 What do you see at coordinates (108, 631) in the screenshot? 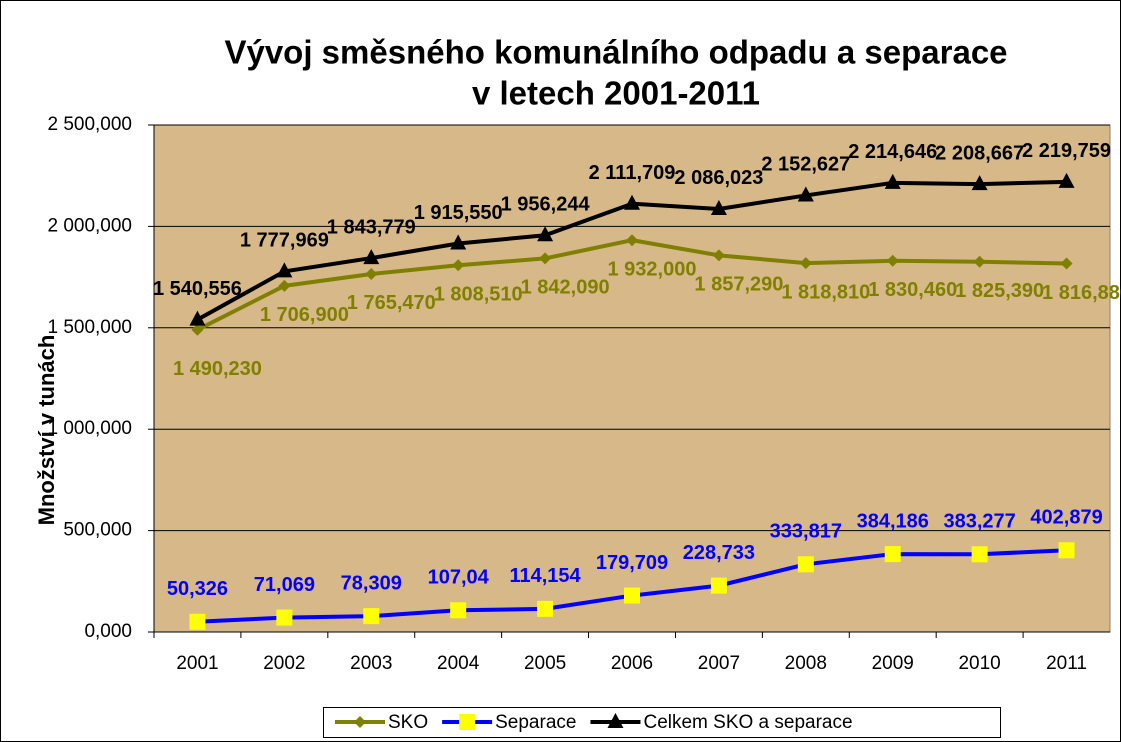
I see `y-tick-label: 0,000` at bounding box center [108, 631].